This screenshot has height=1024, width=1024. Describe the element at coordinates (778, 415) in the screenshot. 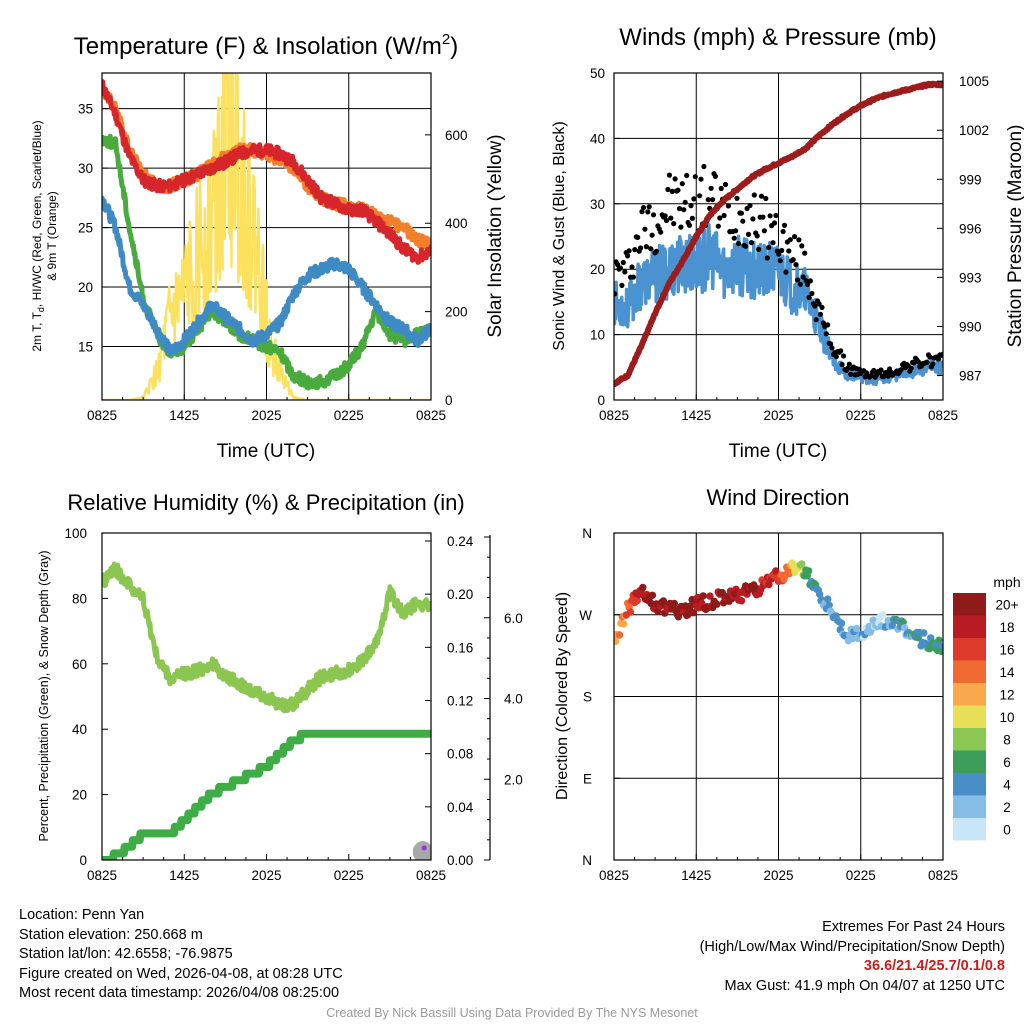

I see `winds-x-tick-label: 2025` at that location.